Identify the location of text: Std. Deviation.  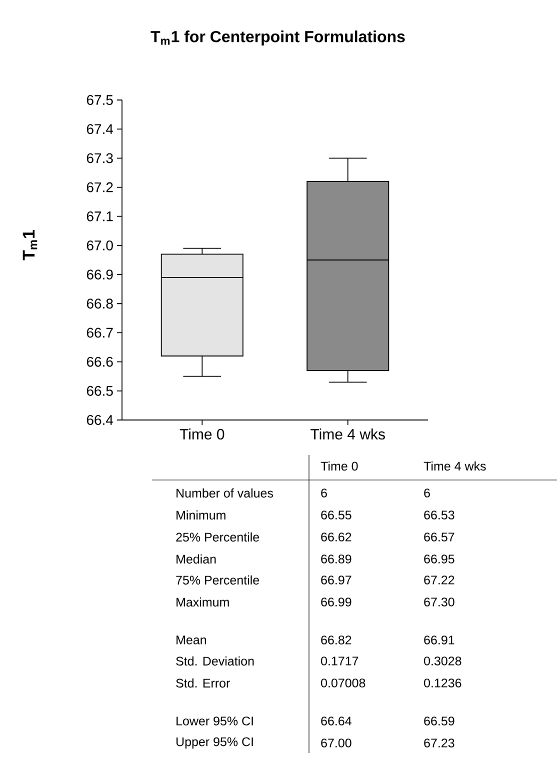
(215, 661).